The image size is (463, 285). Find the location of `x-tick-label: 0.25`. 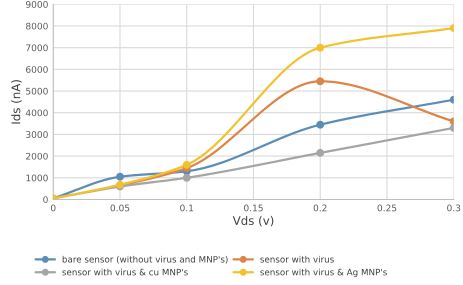

x-tick-label: 0.25 is located at coordinates (387, 208).